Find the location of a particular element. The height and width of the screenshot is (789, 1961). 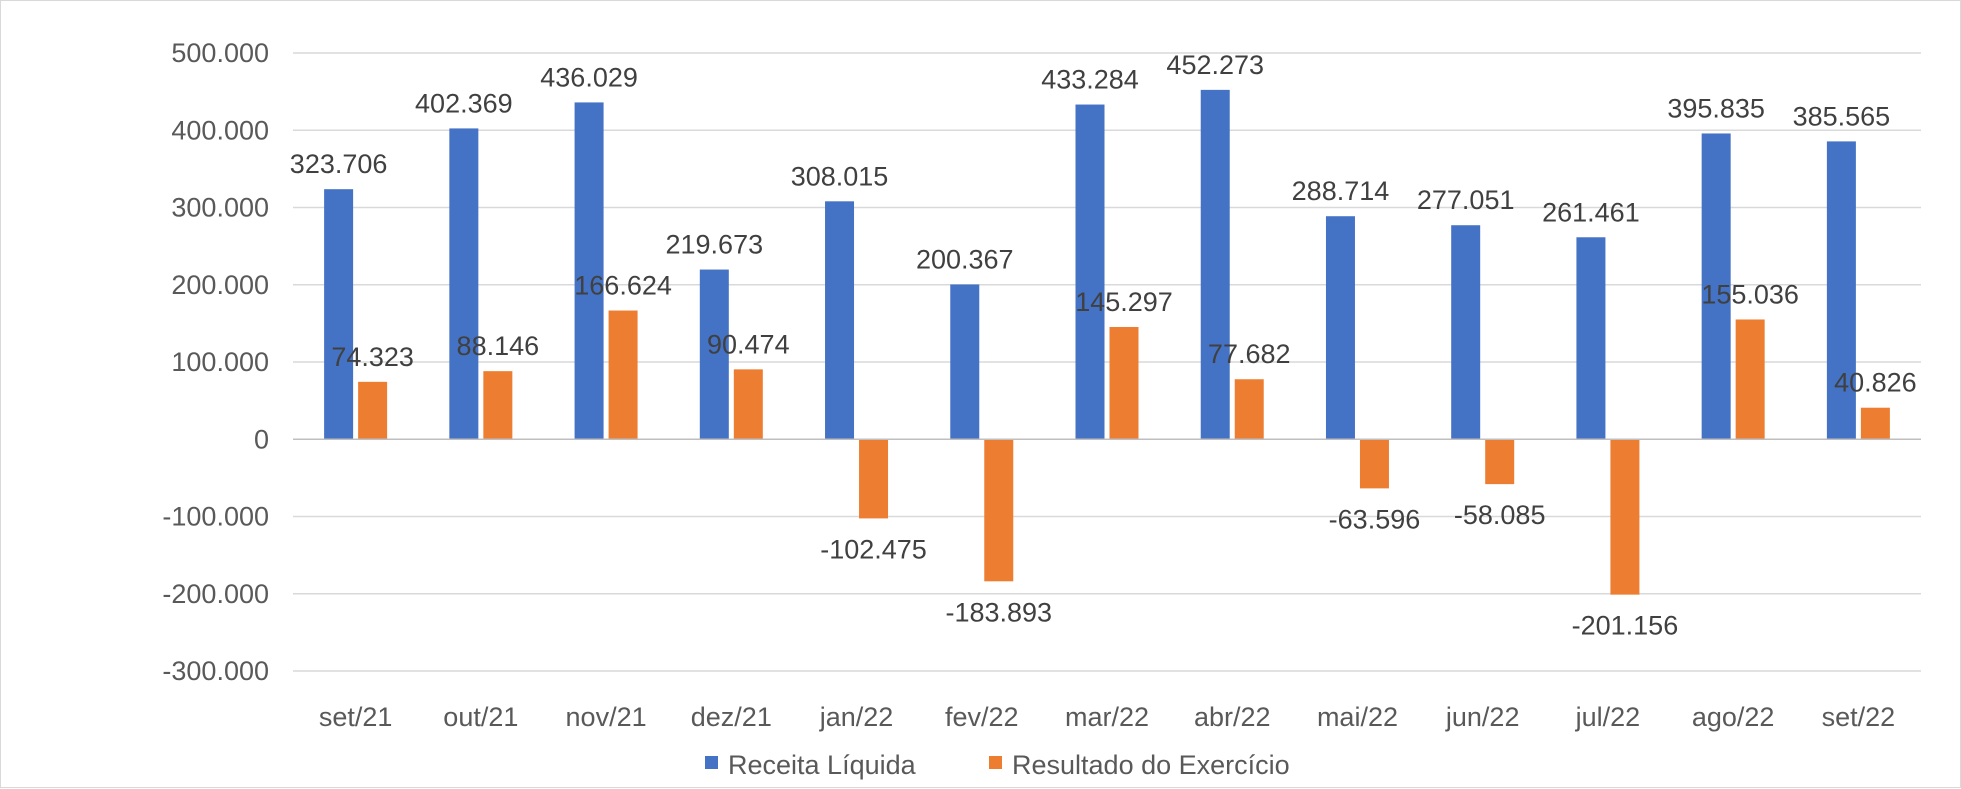

x-tick-label: mar/22 is located at coordinates (1107, 717).